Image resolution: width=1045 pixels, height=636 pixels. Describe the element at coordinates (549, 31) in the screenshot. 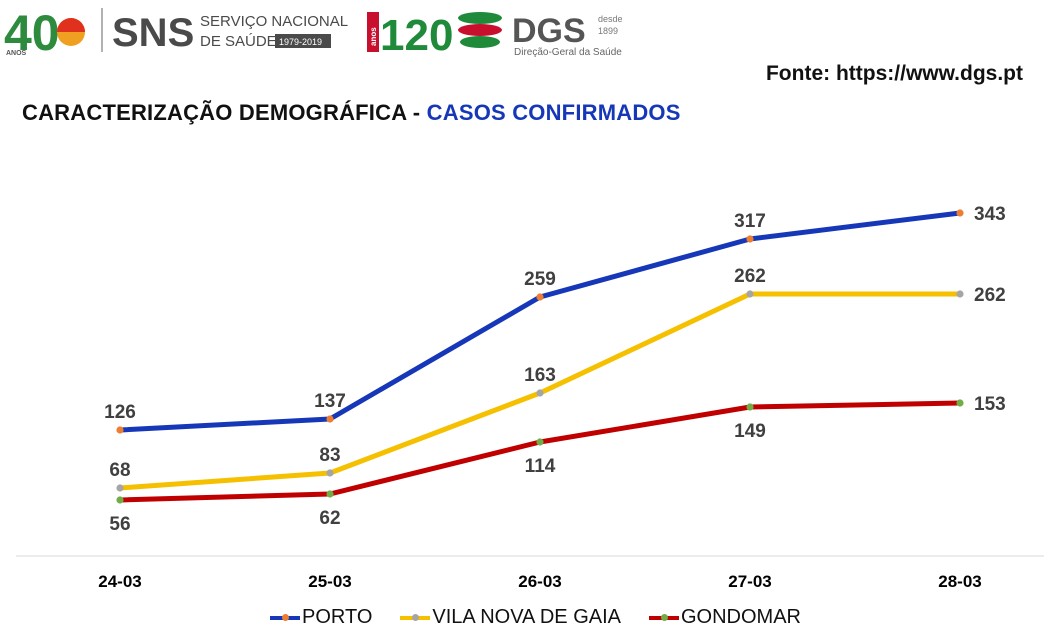

I see `dgs-name: DGS` at that location.